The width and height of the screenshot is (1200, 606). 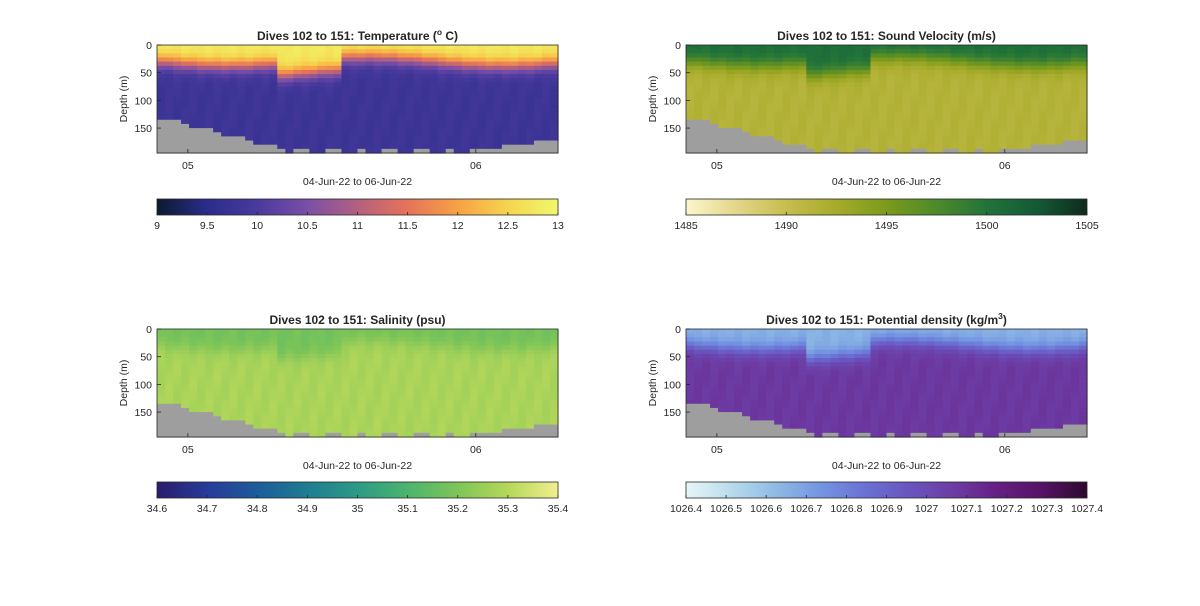 What do you see at coordinates (886, 182) in the screenshot?
I see `x-axis-label: 04-Jun-22 to 06-Jun-22` at bounding box center [886, 182].